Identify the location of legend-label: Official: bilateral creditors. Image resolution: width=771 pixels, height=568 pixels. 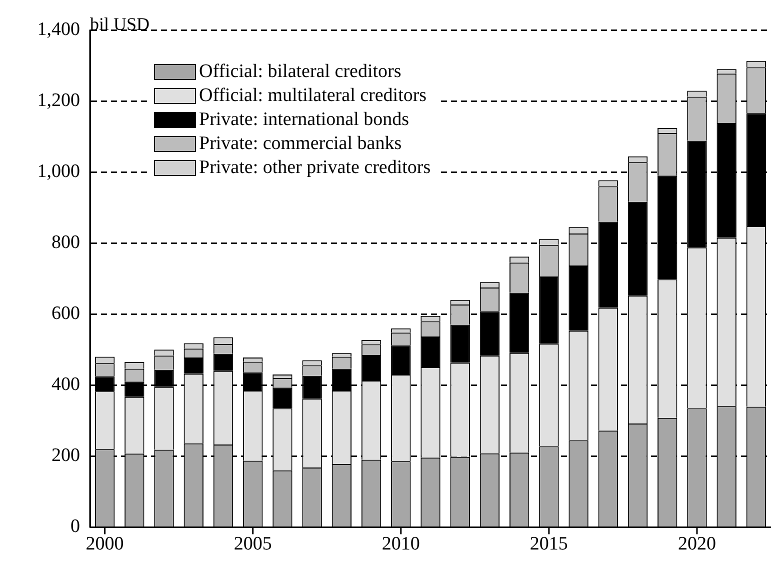
(300, 72).